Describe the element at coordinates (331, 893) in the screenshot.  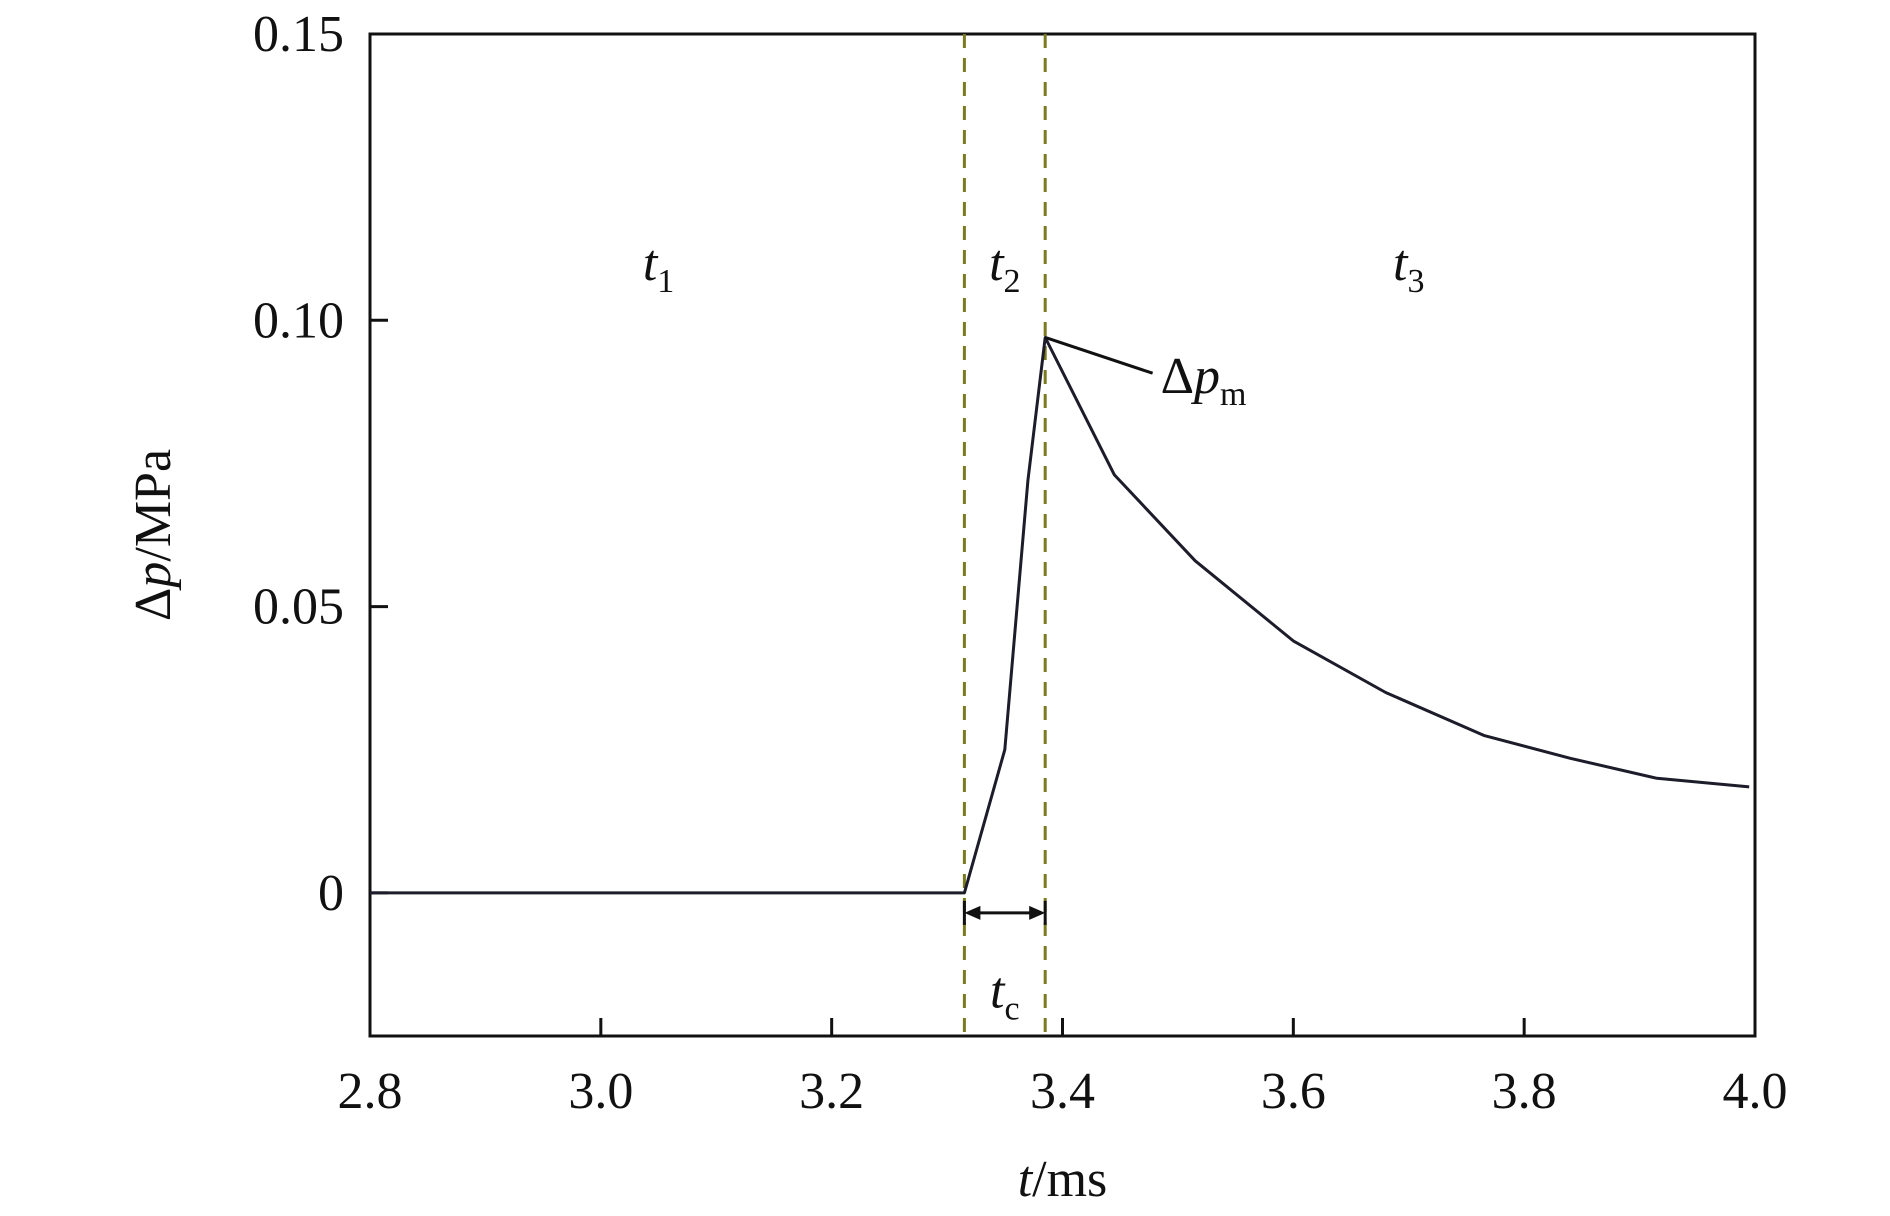
I see `y-tick-label: 0` at that location.